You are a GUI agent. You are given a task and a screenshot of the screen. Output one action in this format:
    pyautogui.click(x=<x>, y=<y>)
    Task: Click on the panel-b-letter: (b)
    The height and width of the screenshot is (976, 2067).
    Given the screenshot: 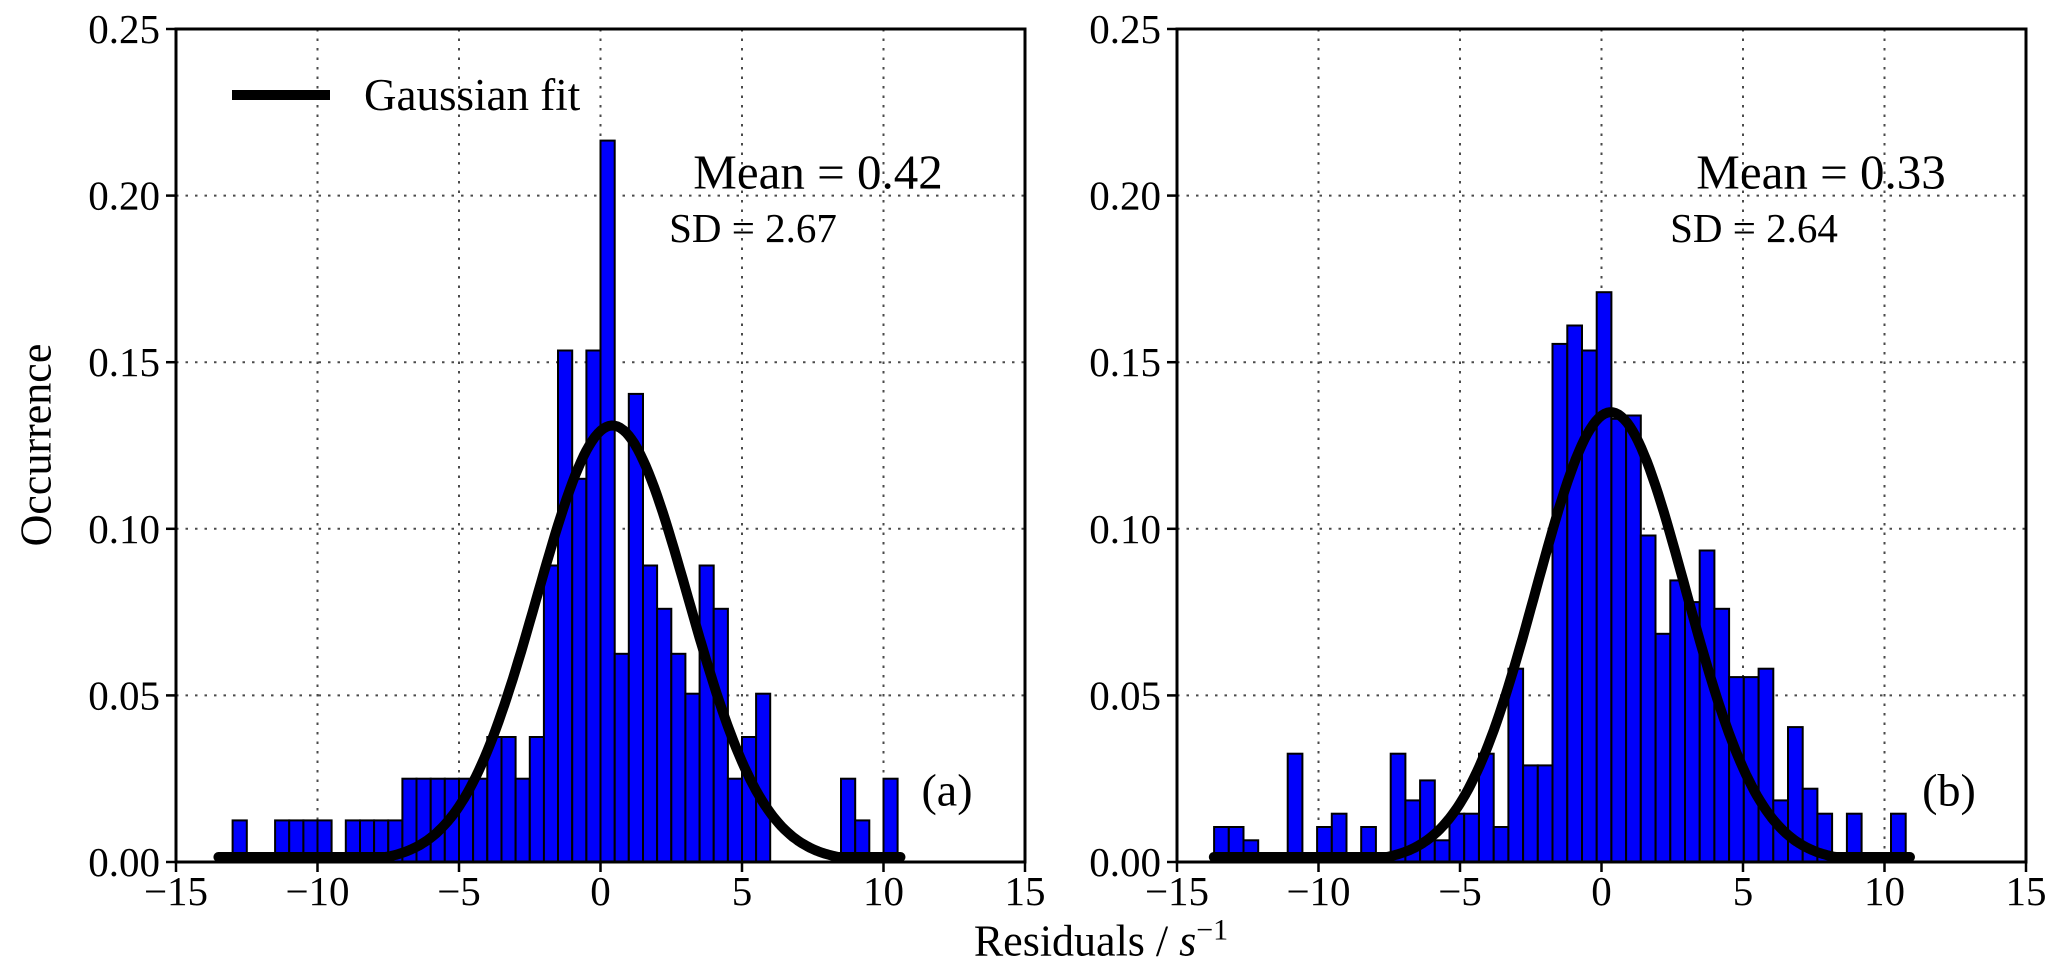 What is the action you would take?
    pyautogui.click(x=1949, y=790)
    